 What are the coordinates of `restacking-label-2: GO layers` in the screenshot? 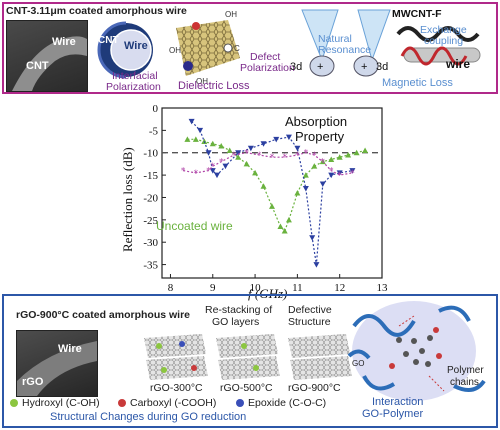 It's located at (236, 322).